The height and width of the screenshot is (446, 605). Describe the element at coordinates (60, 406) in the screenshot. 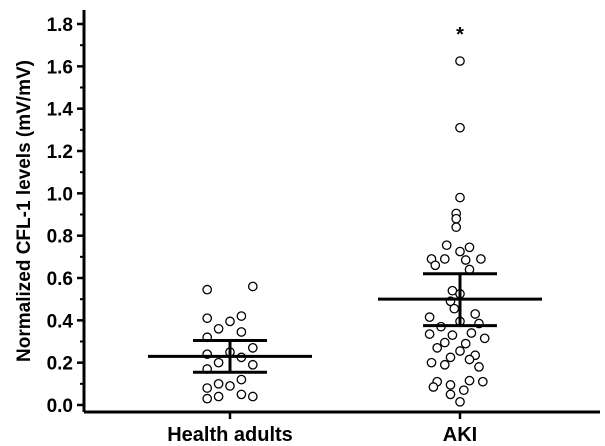

I see `y-tick-label: 0.0` at that location.